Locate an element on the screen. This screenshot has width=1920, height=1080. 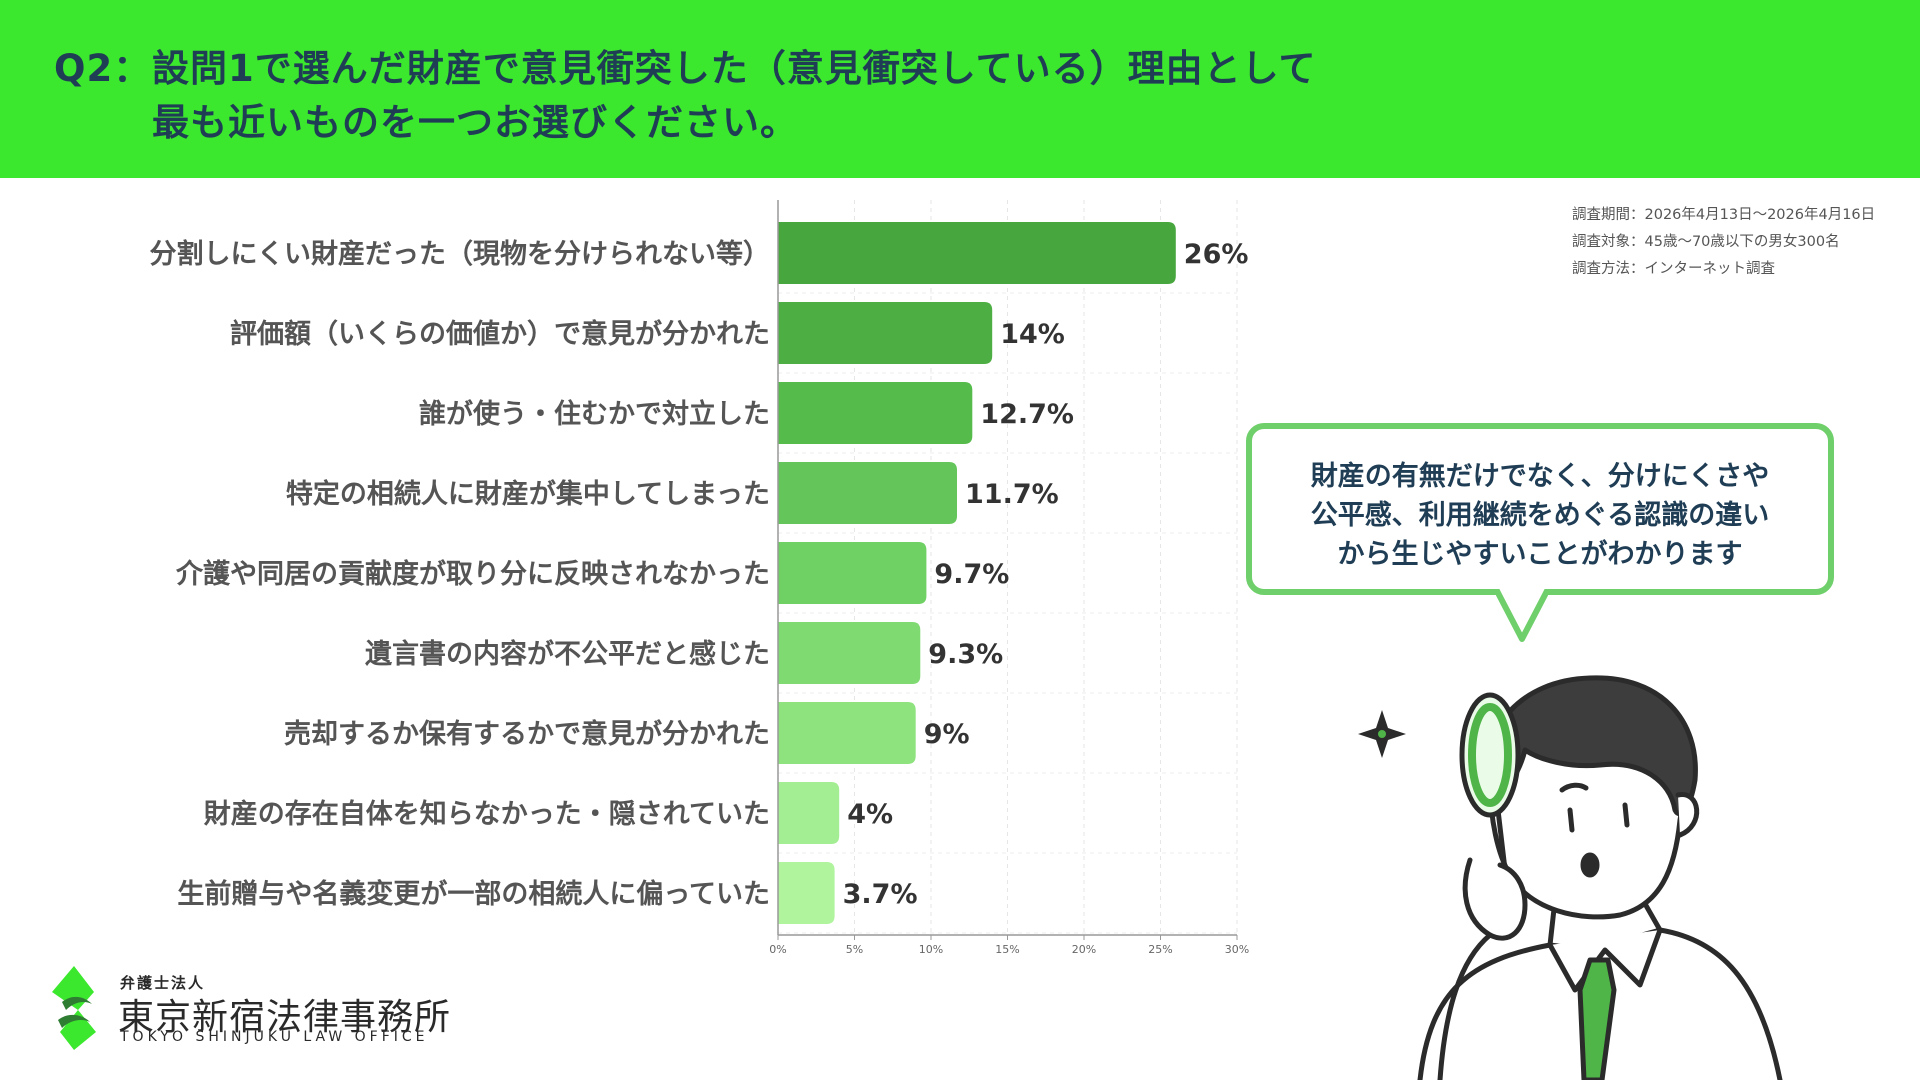
value-label: 4% is located at coordinates (870, 814).